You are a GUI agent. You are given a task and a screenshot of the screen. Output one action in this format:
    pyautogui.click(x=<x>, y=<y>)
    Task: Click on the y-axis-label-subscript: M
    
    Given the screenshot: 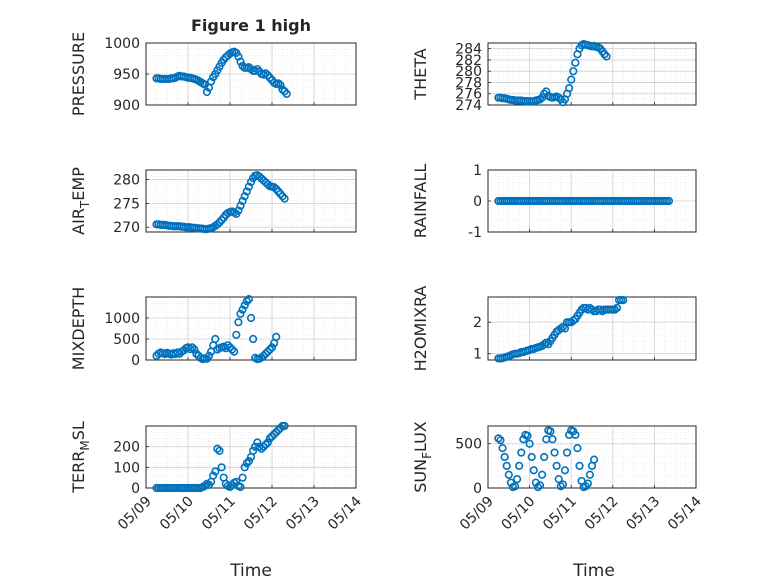 What is the action you would take?
    pyautogui.click(x=85, y=445)
    